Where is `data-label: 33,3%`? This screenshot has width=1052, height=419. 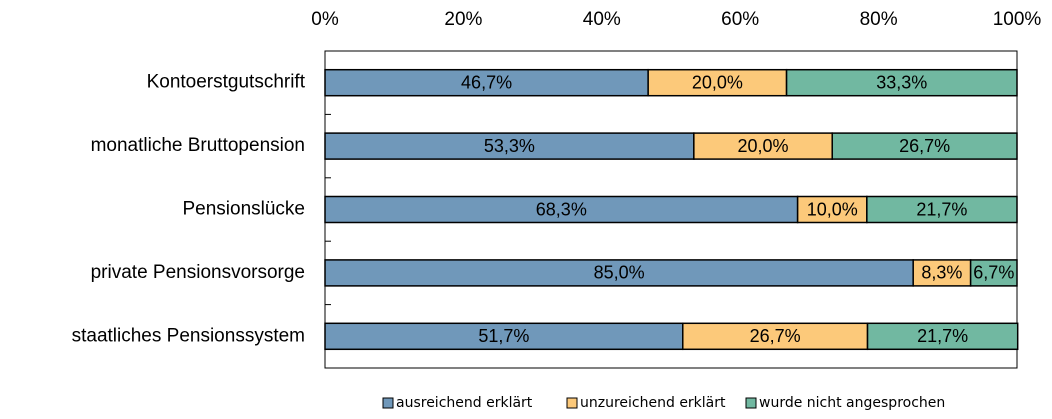 data-label: 33,3% is located at coordinates (901, 82).